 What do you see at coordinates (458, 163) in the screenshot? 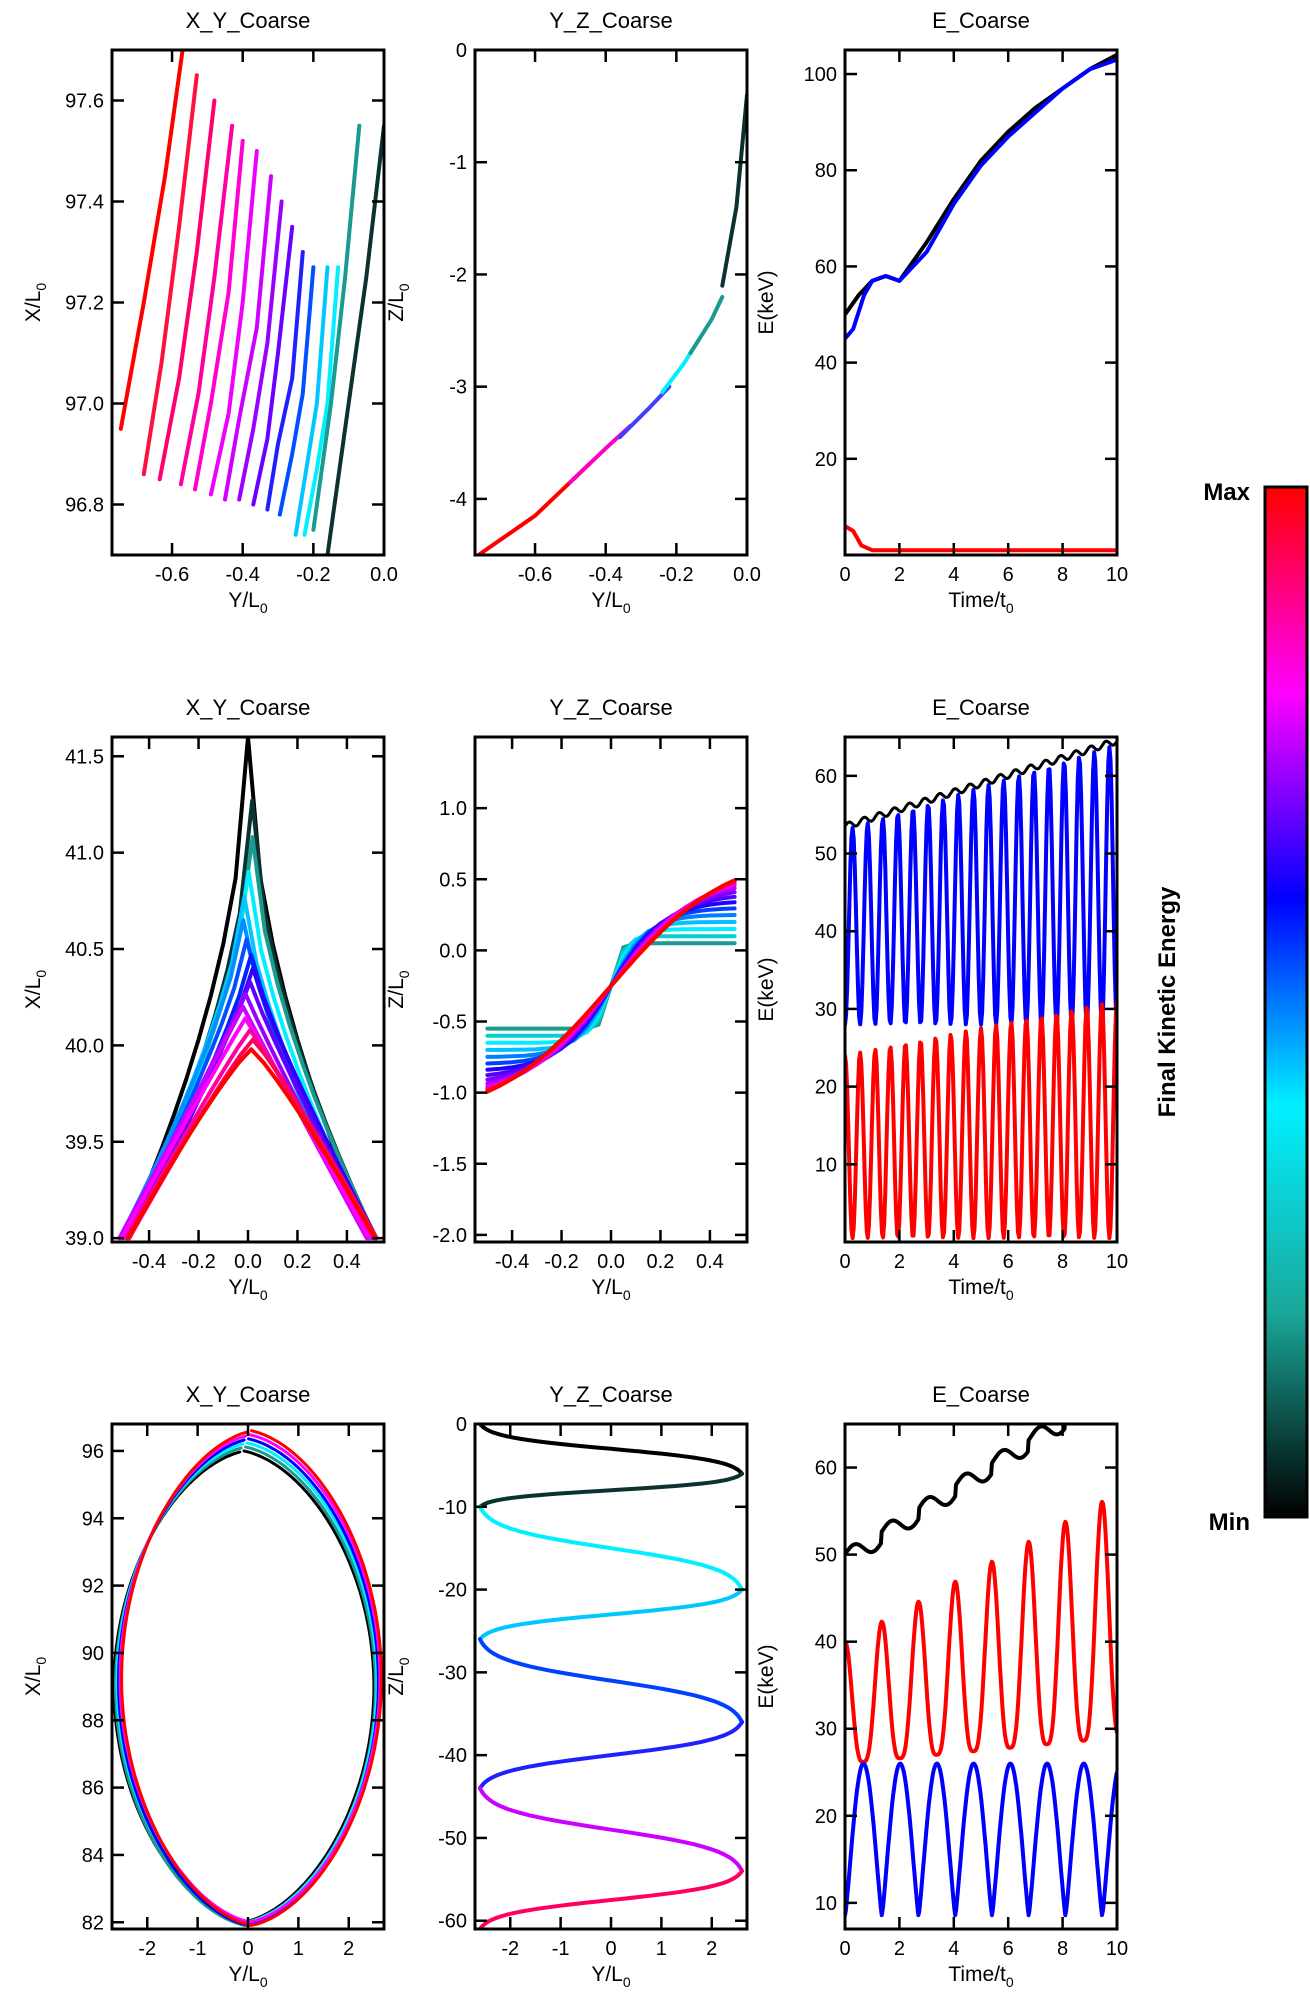
I see `y-tick-label: -1` at bounding box center [458, 163].